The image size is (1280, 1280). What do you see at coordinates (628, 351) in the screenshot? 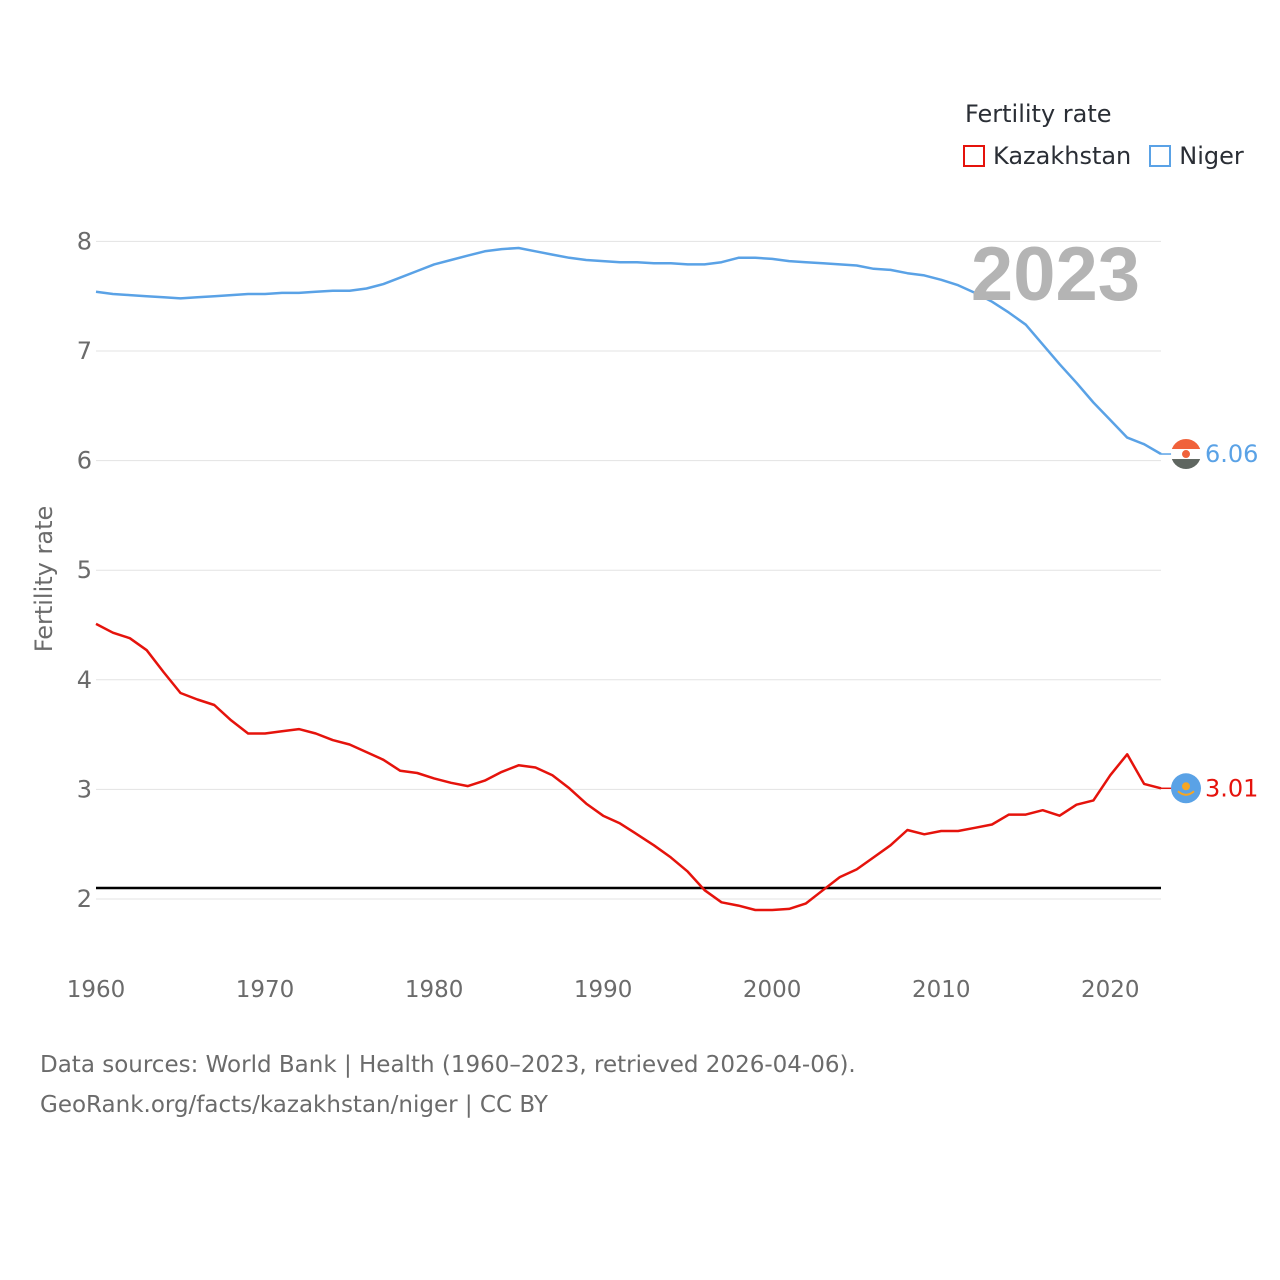
I see `series-line-niger` at bounding box center [628, 351].